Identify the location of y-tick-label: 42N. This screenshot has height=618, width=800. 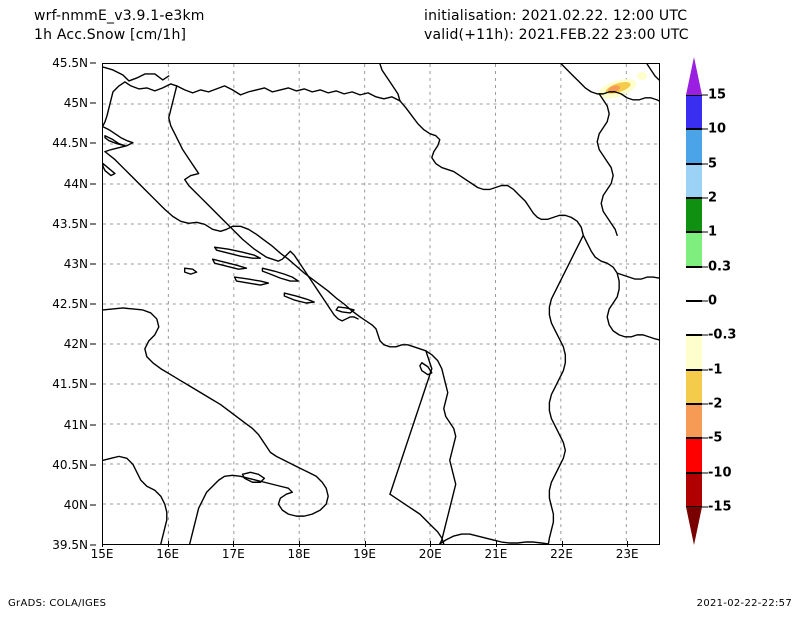
(75, 344).